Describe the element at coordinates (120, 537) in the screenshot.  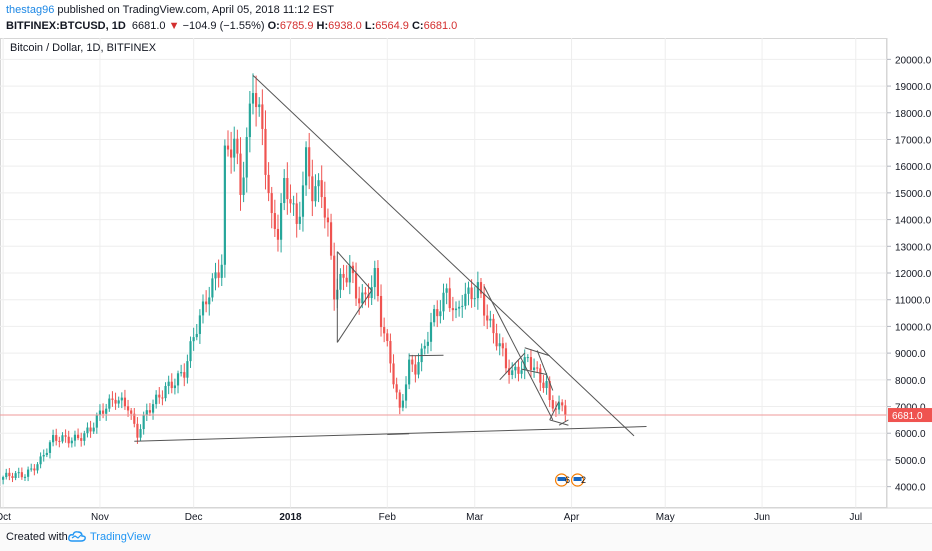
I see `footer-brand-link: TradingView` at that location.